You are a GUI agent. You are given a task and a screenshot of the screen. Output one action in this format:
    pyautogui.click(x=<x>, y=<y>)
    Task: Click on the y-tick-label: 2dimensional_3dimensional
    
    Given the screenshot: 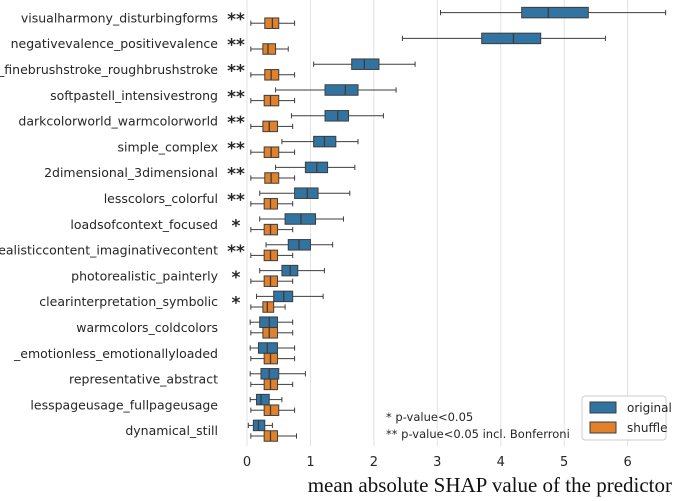 What is the action you would take?
    pyautogui.click(x=131, y=172)
    